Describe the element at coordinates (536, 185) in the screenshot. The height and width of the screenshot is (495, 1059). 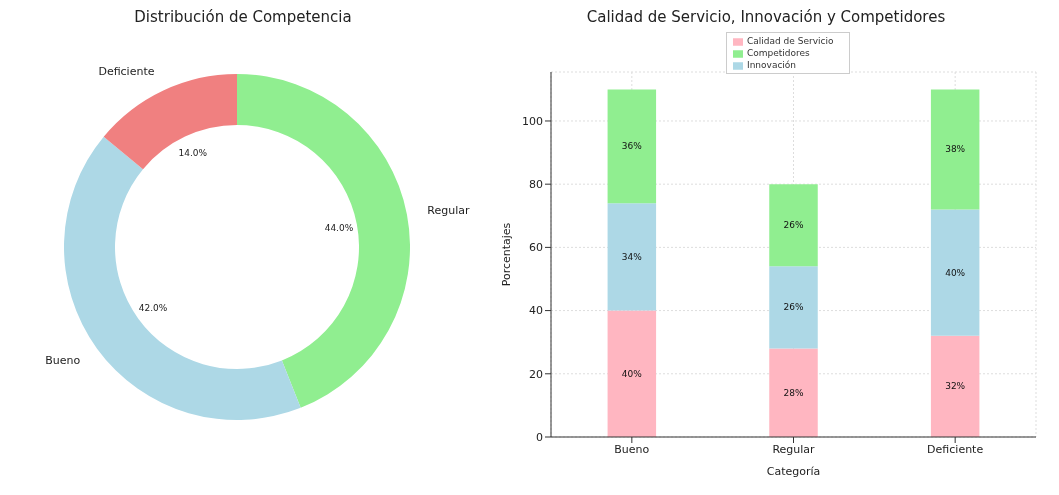
I see `y-tick-label: 80` at that location.